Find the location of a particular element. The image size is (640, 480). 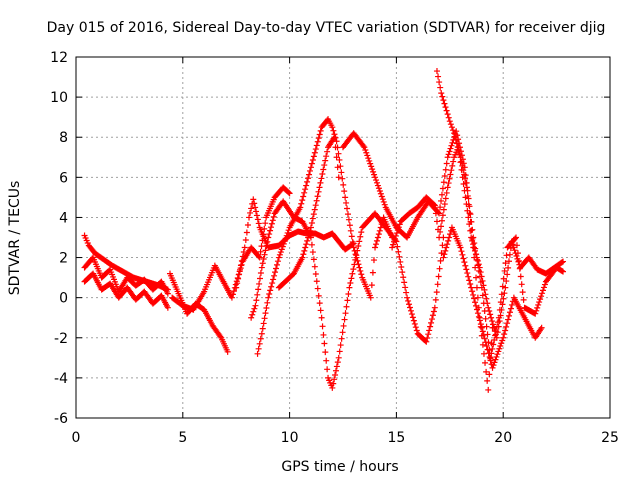

x-tick-labels: 0 5 10 15 20 25 is located at coordinates (345, 438).